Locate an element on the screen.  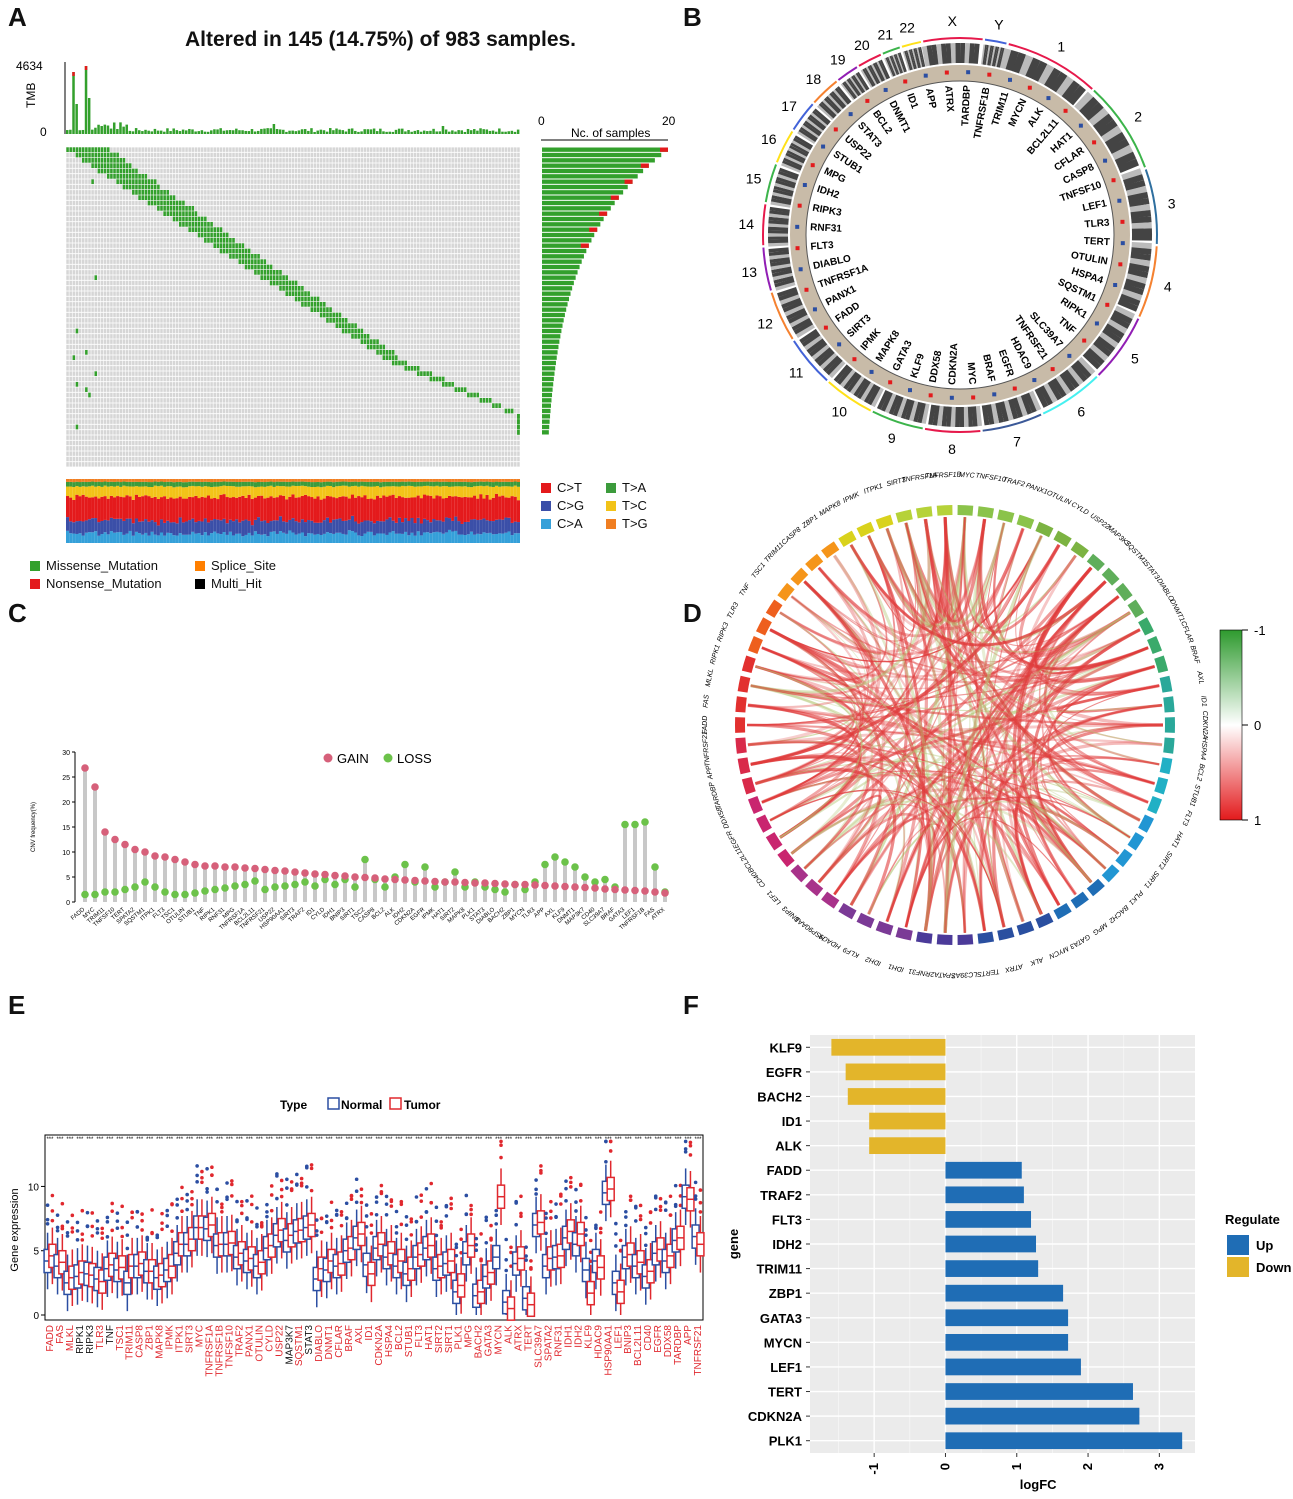
y-axis-label: gene is located at coordinates (733, 1244).